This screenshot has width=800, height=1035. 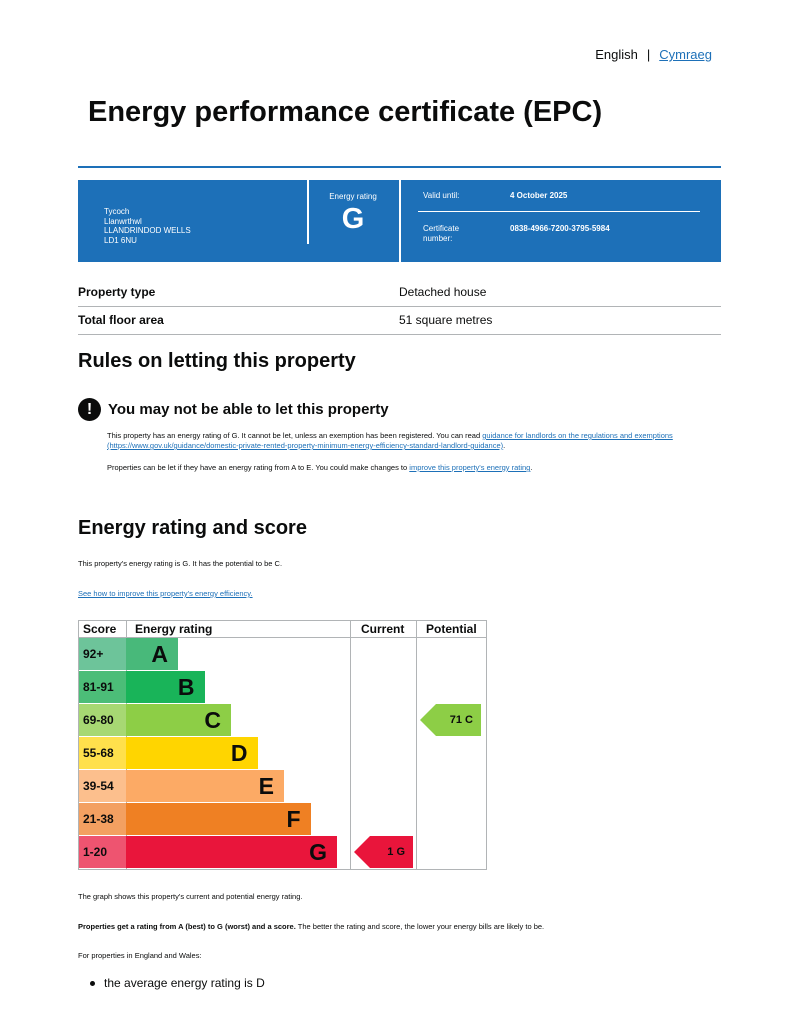 I want to click on band-bar: C, so click(x=178, y=720).